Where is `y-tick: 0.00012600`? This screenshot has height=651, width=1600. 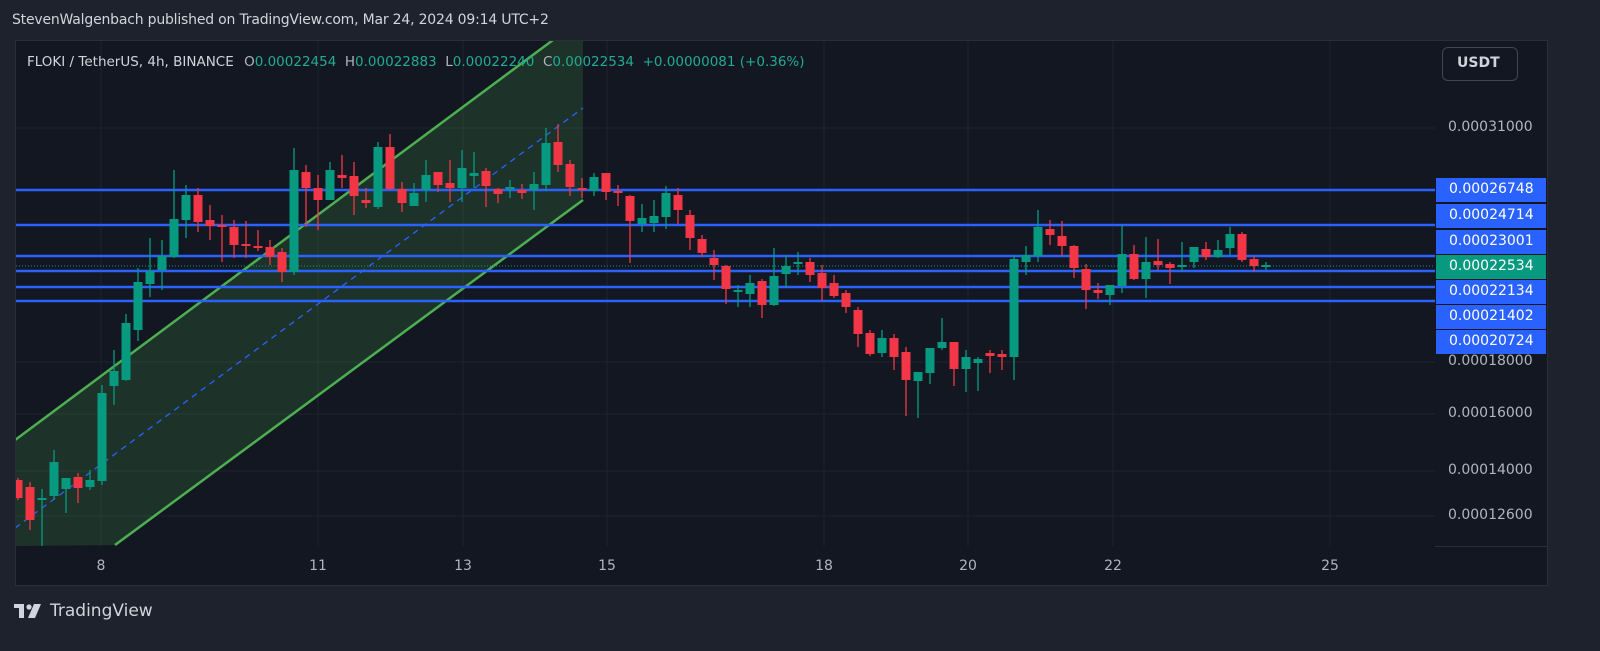
y-tick: 0.00012600 is located at coordinates (1490, 515).